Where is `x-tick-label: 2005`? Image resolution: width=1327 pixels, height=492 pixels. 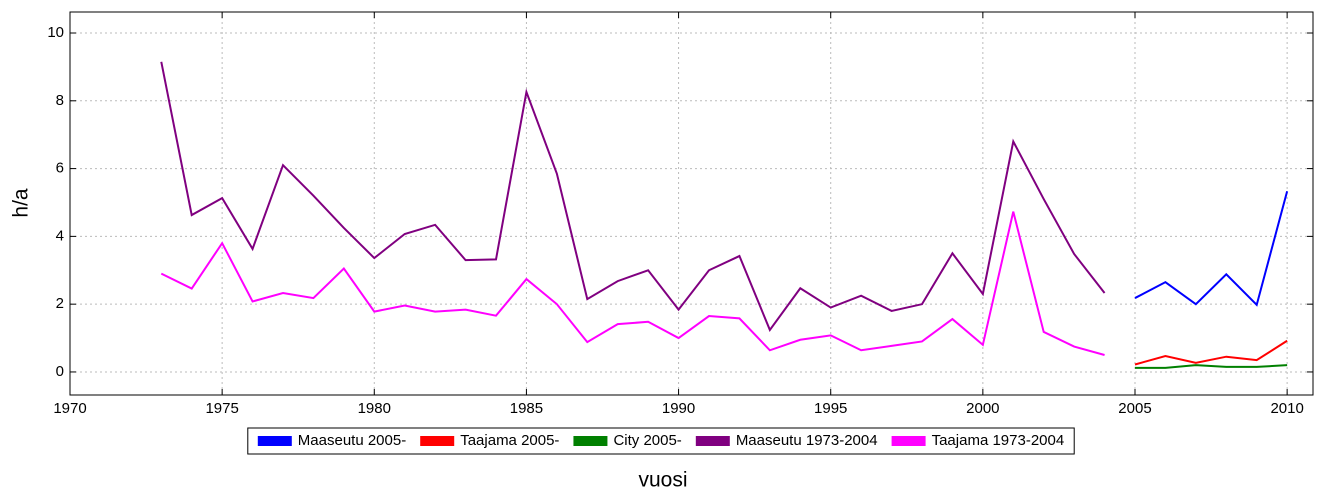 x-tick-label: 2005 is located at coordinates (1134, 408).